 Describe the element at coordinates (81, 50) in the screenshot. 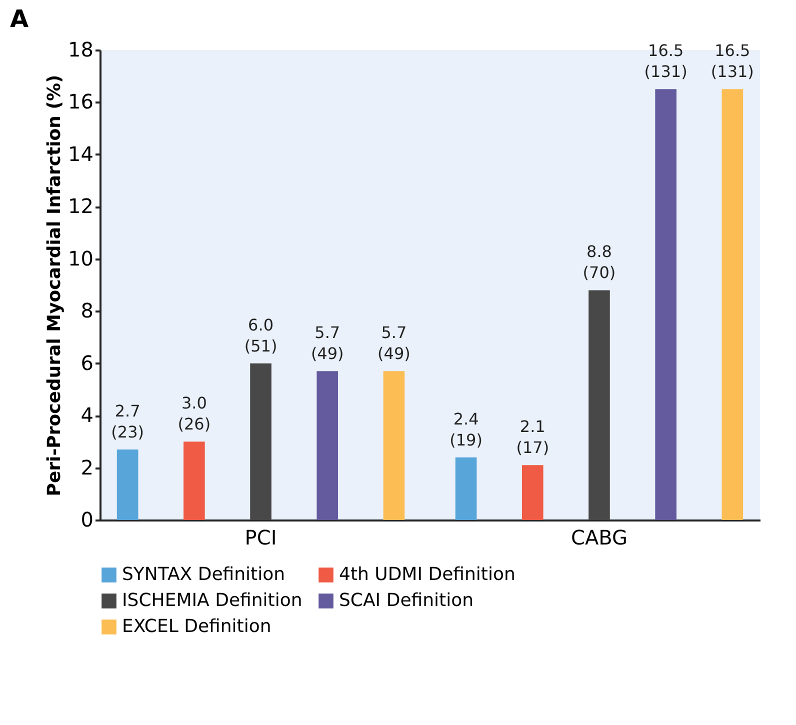

I see `y-tick-label: 18` at that location.